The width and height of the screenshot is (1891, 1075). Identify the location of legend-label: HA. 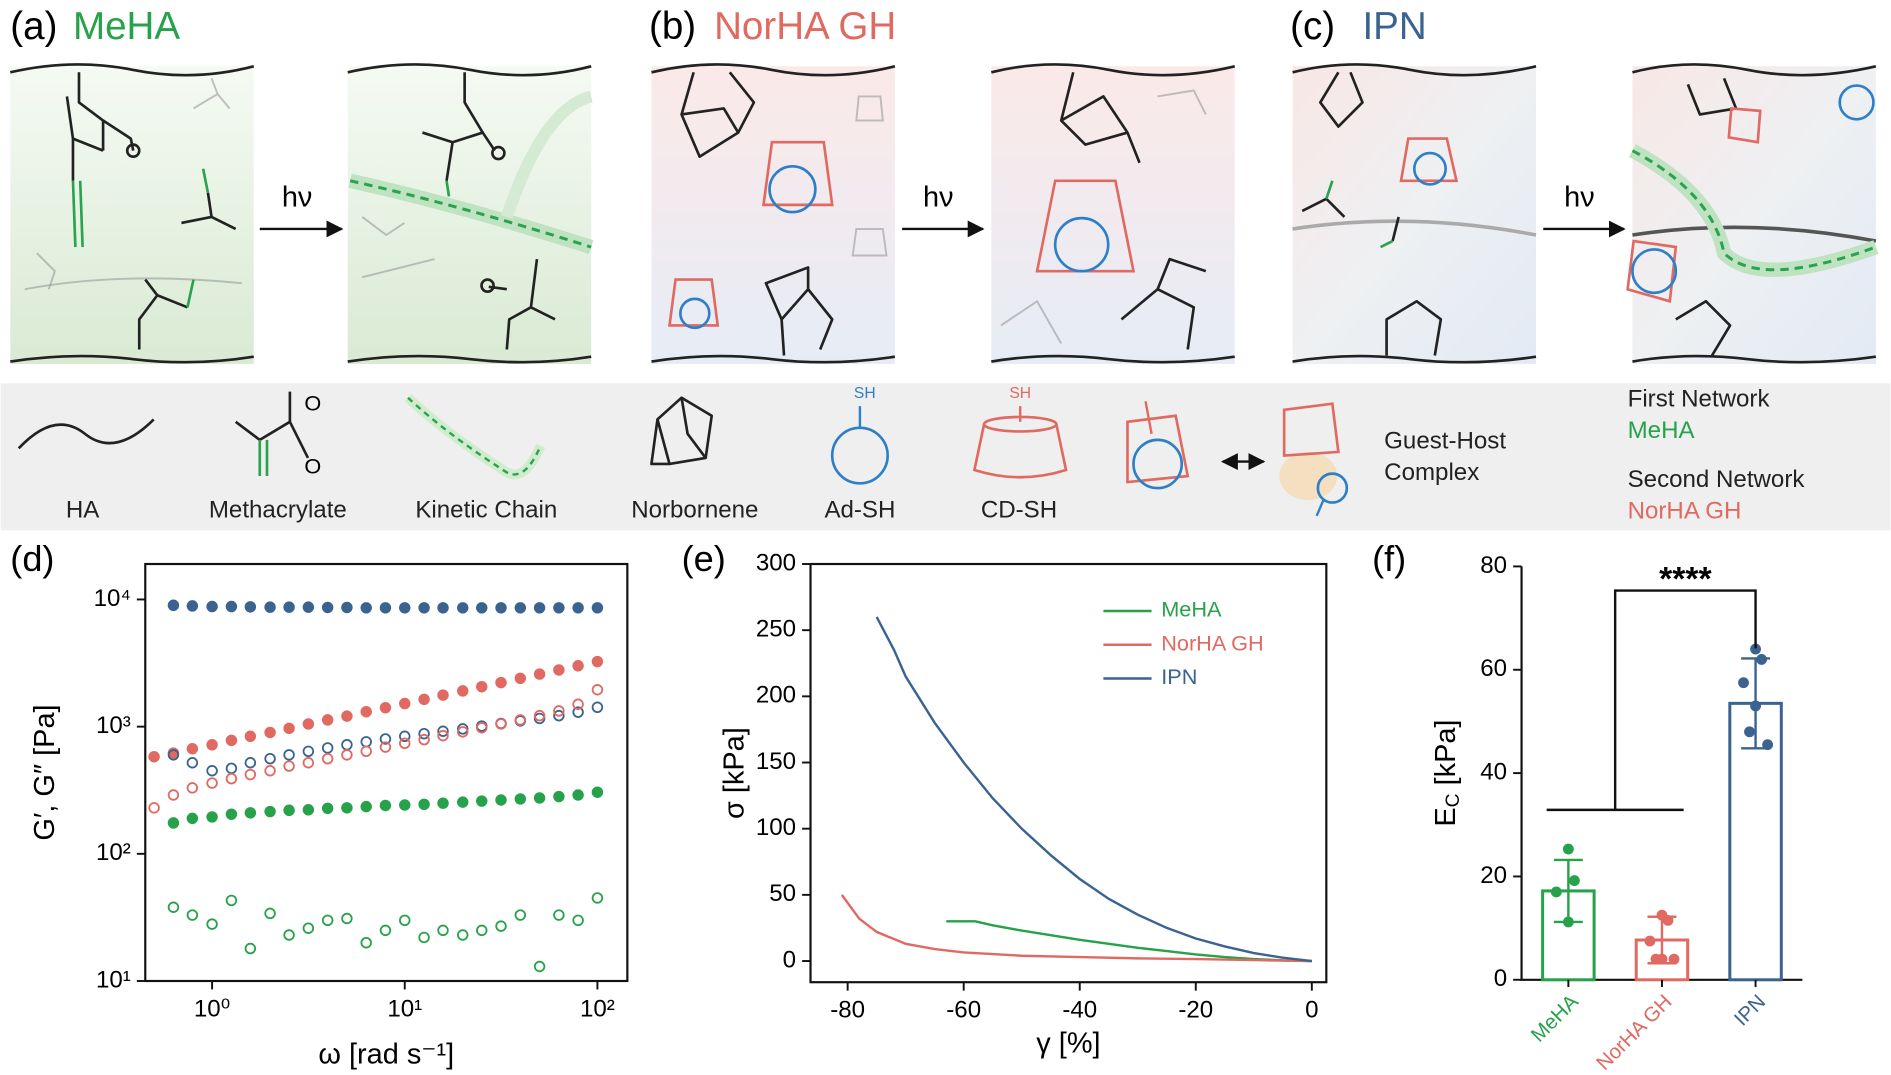
(83, 509).